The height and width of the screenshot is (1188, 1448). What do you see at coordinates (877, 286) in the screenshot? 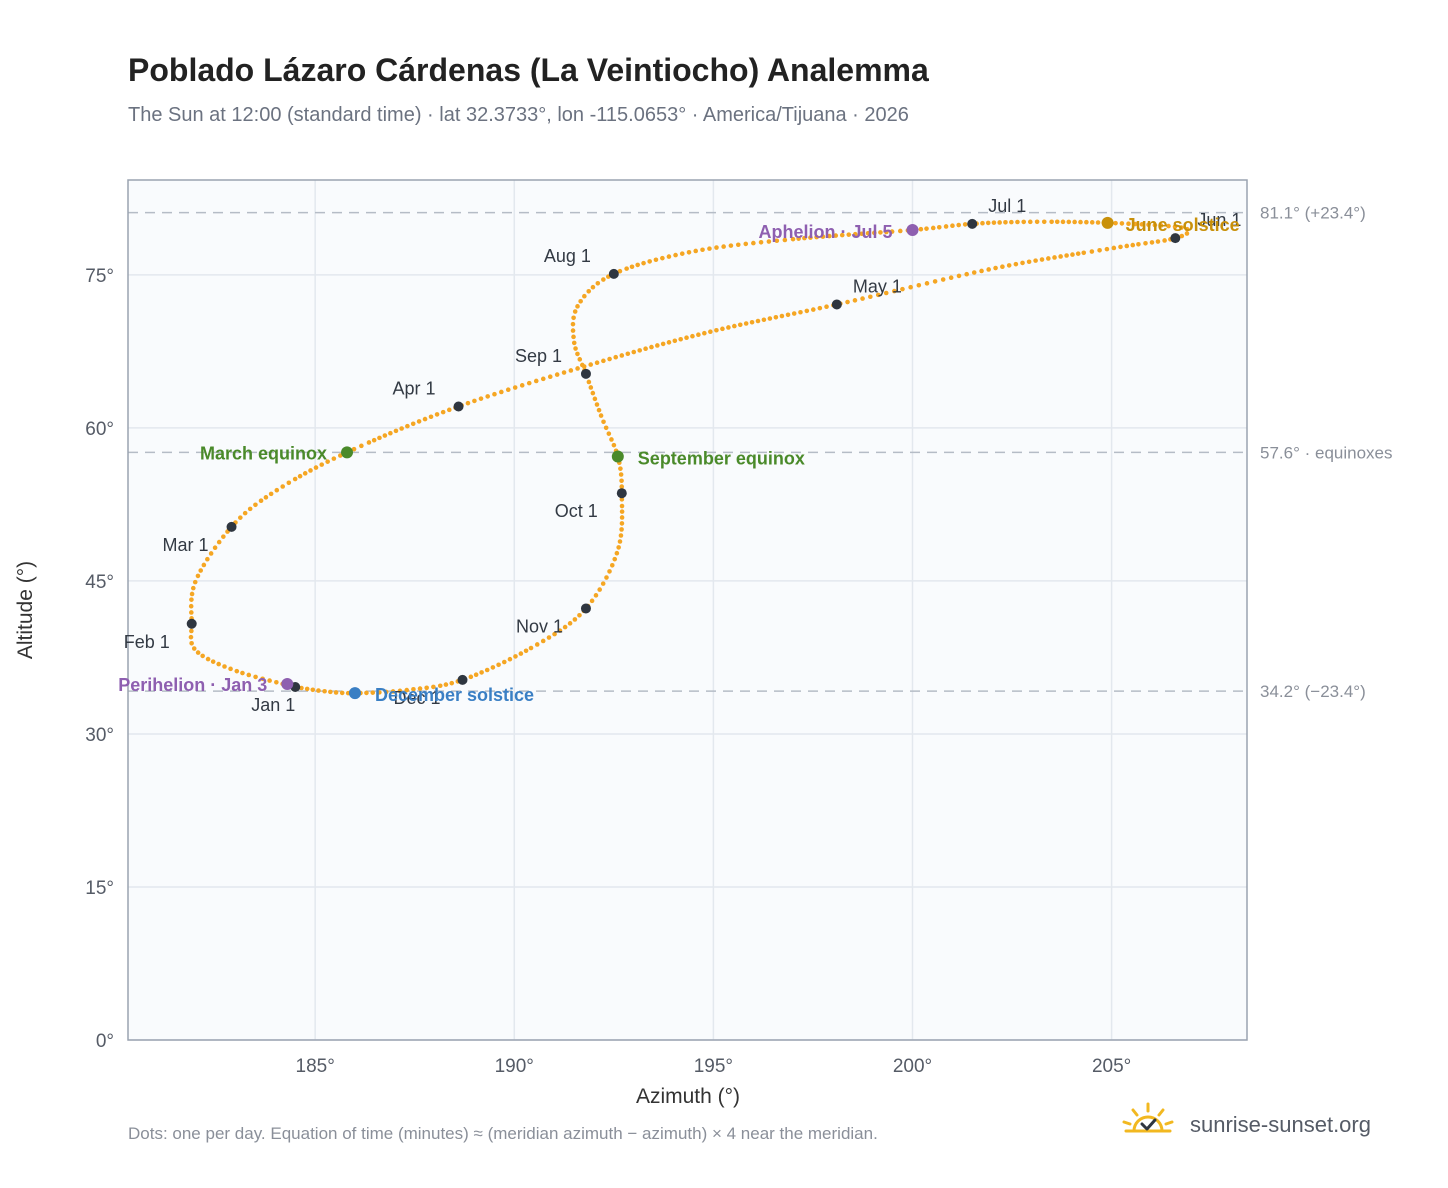
I see `month-label: May 1` at bounding box center [877, 286].